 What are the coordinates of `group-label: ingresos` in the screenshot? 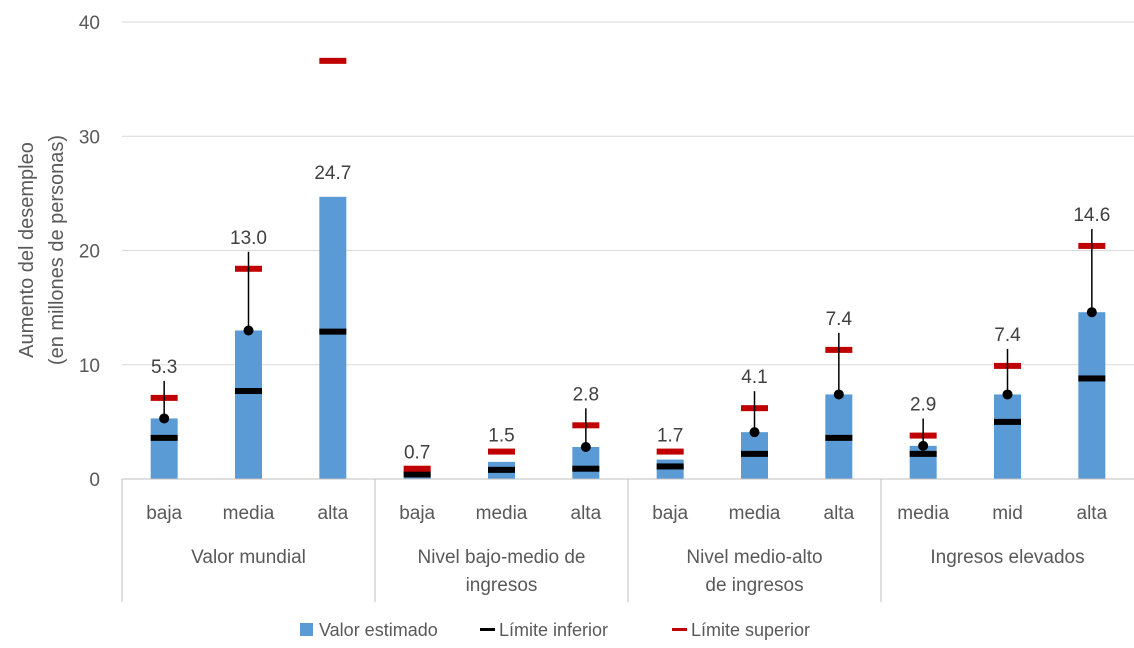 It's located at (502, 585).